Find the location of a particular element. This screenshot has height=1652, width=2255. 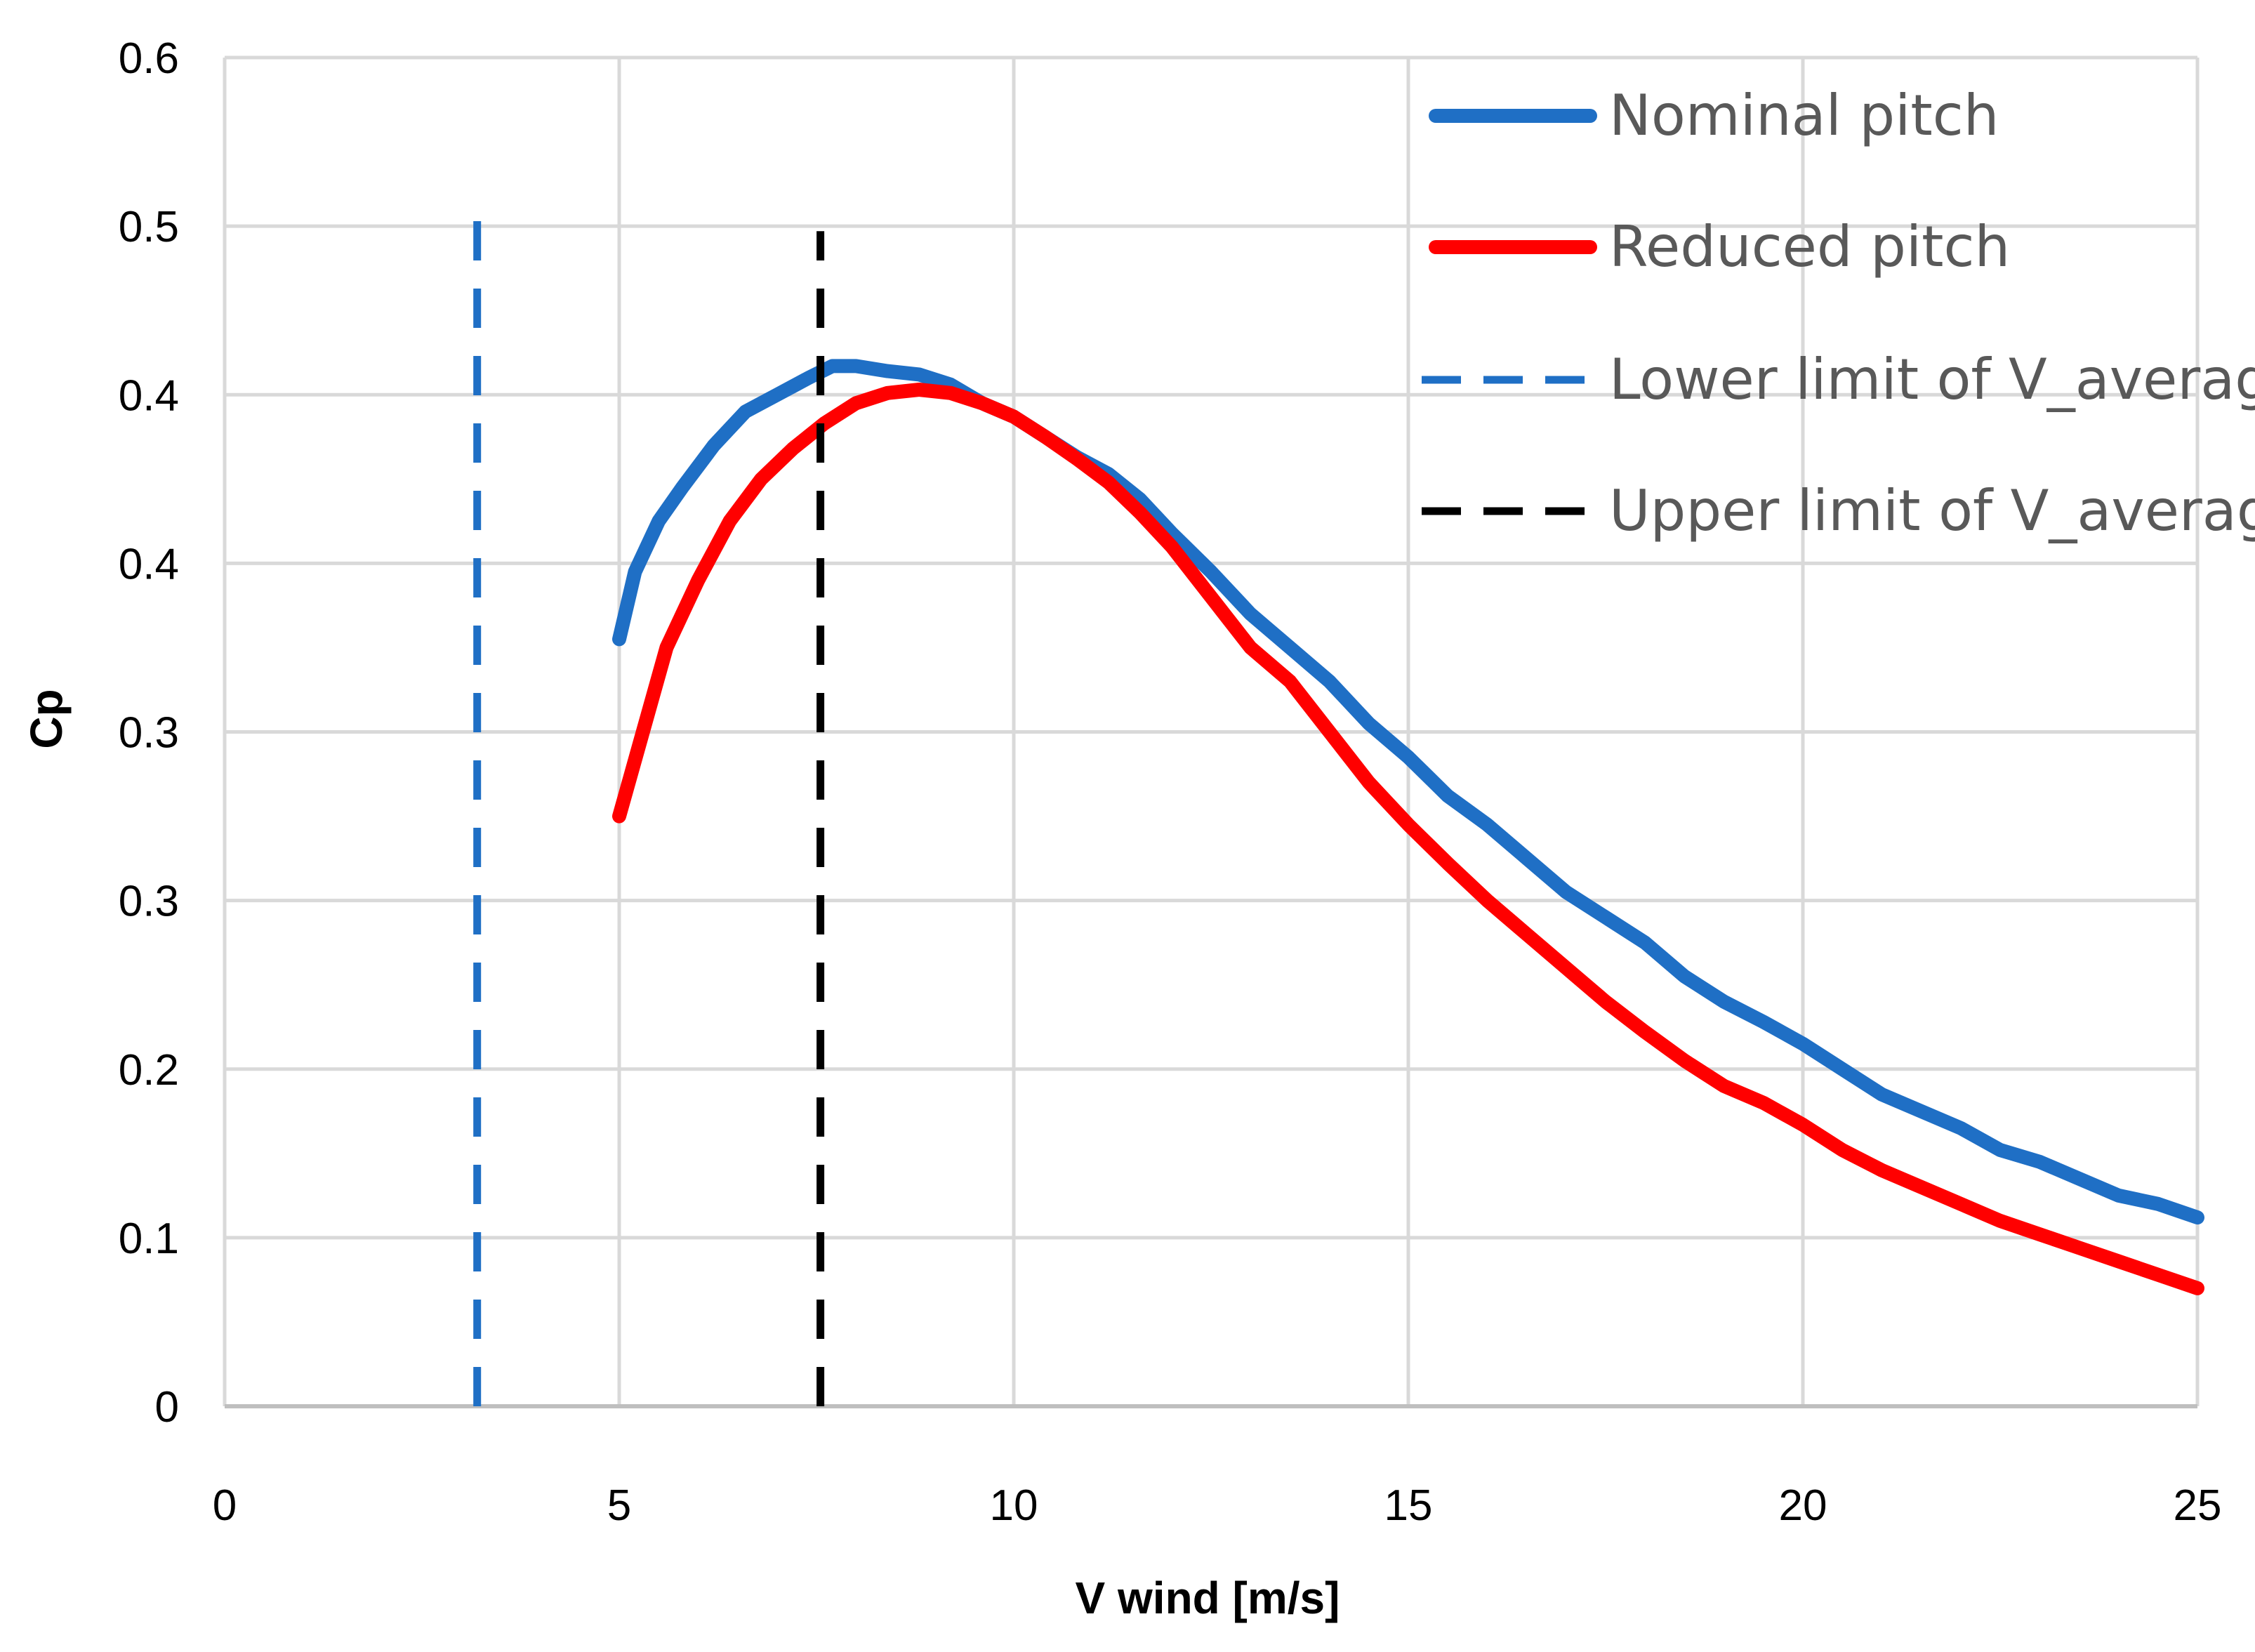

x-tick-label: 25 is located at coordinates (2198, 1505).